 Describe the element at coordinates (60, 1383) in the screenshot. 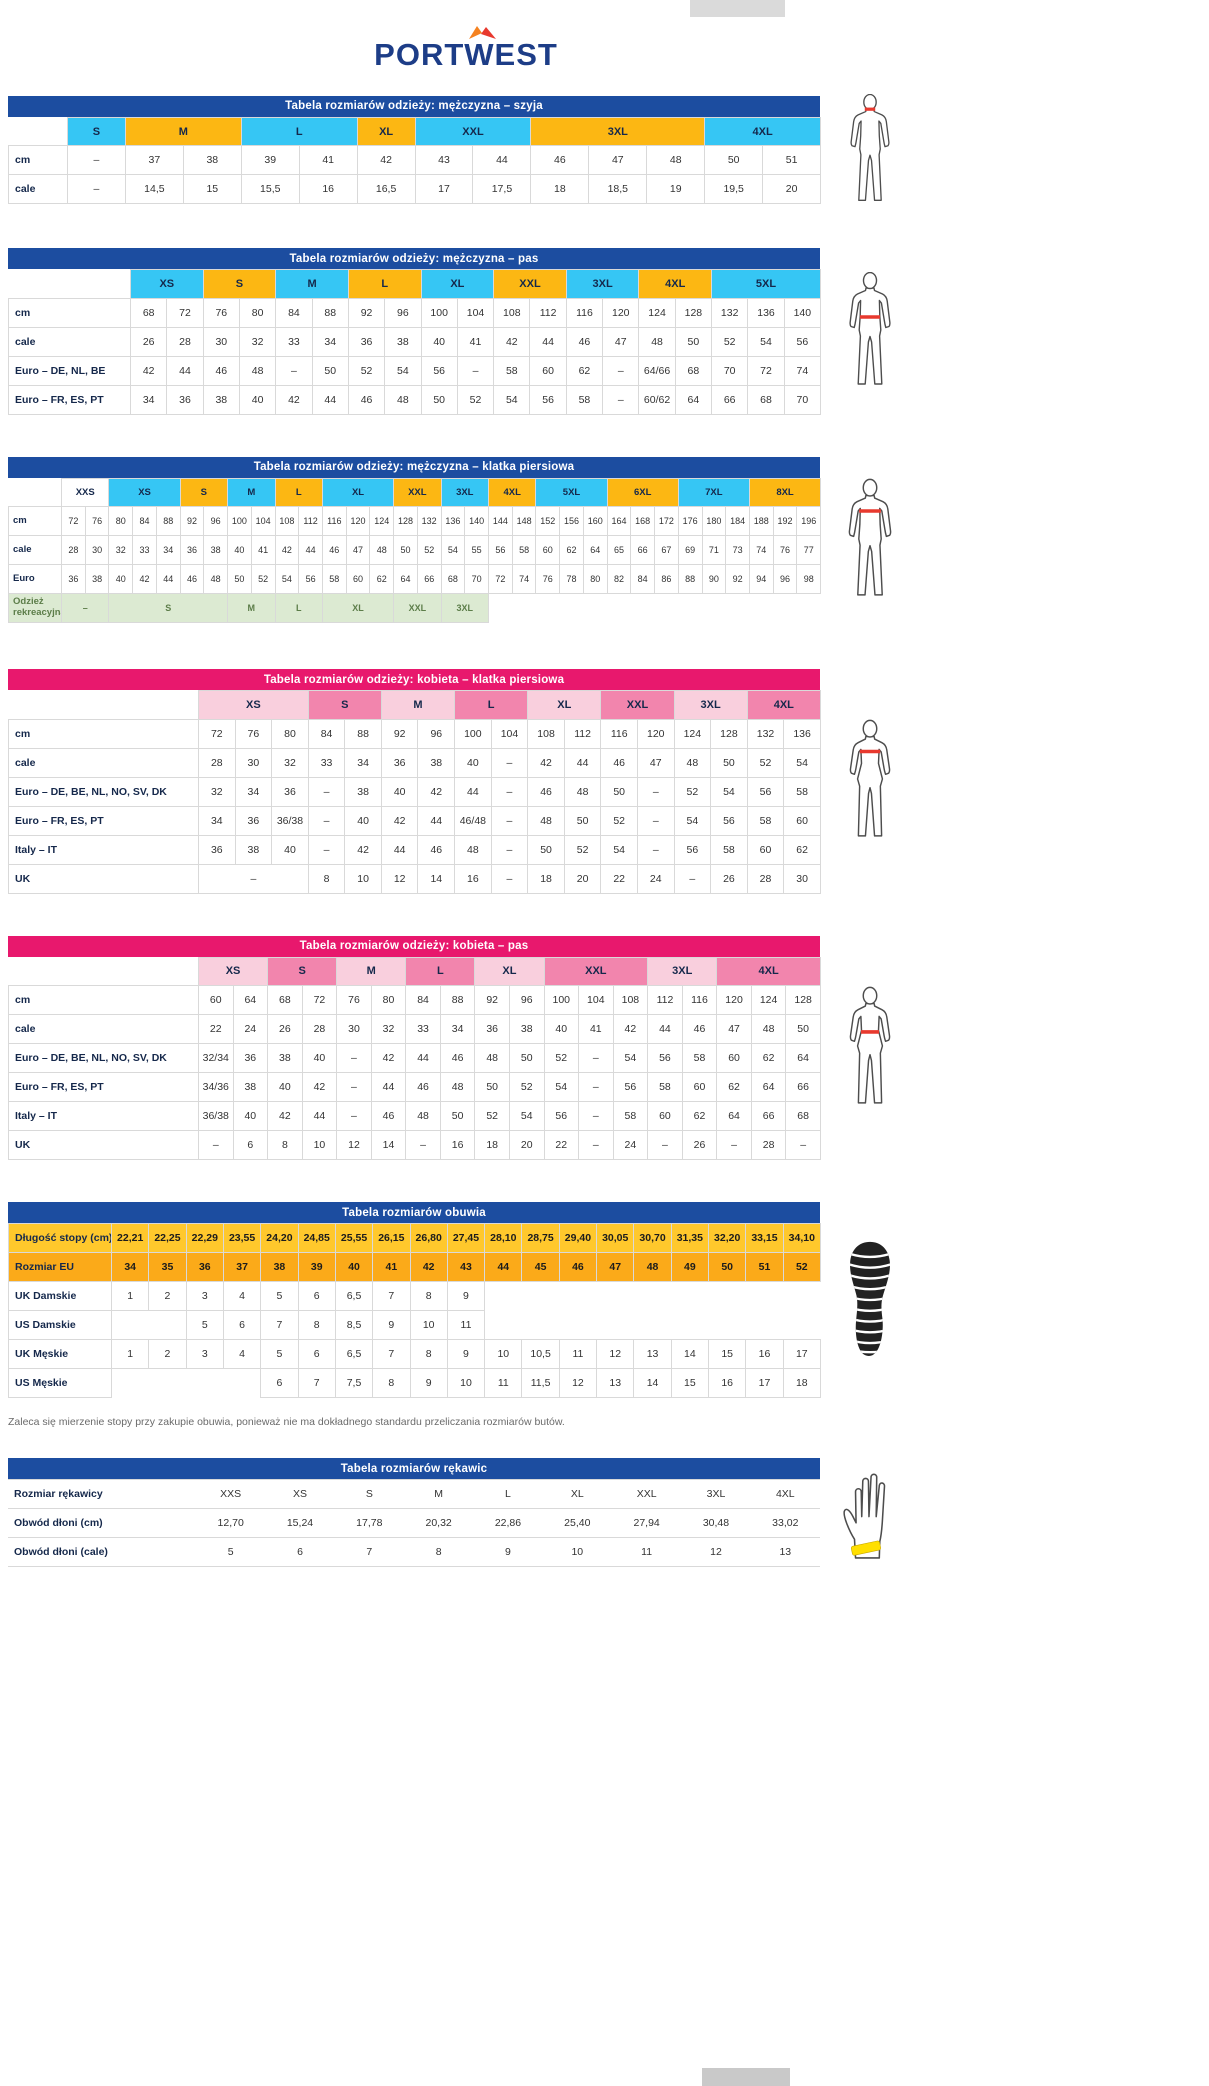

I see `row-label: US Męskie` at that location.